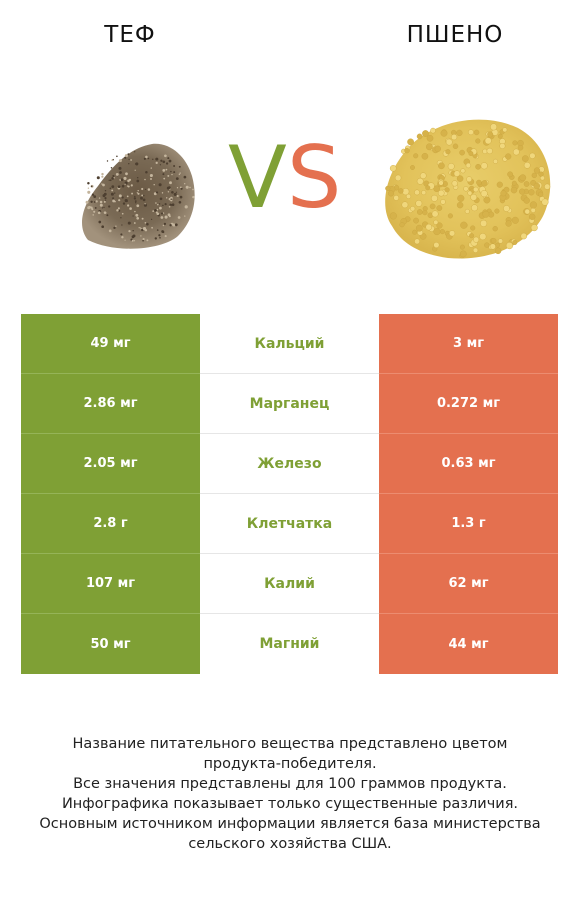 This screenshot has height=904, width=580. Describe the element at coordinates (468, 189) in the screenshot. I see `millet-image` at that location.